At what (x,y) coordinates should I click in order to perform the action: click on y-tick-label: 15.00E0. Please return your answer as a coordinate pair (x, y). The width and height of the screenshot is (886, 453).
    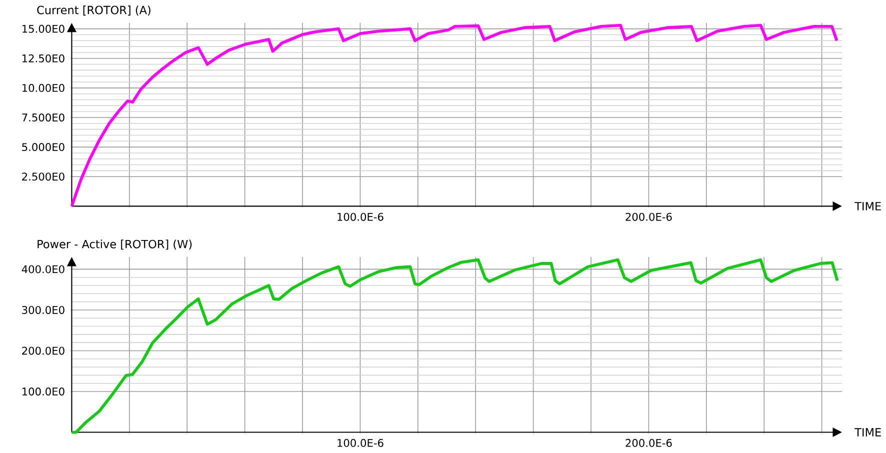
    Looking at the image, I should click on (43, 28).